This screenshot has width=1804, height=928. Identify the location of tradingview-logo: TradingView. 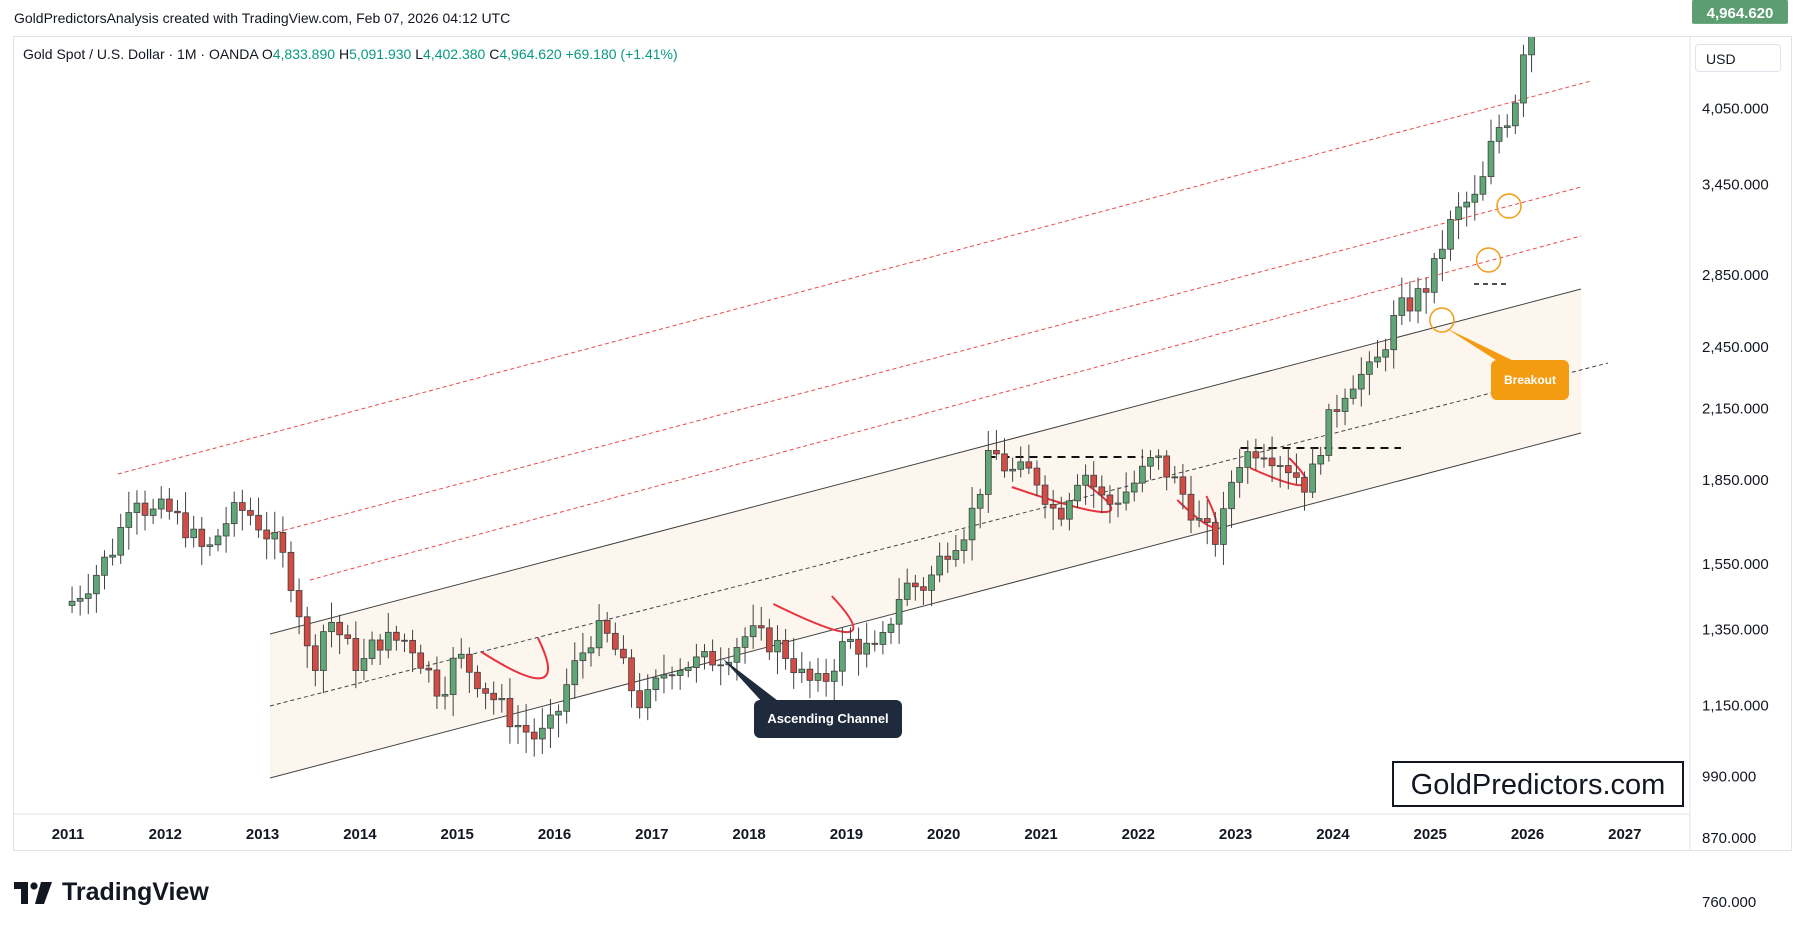
(111, 892).